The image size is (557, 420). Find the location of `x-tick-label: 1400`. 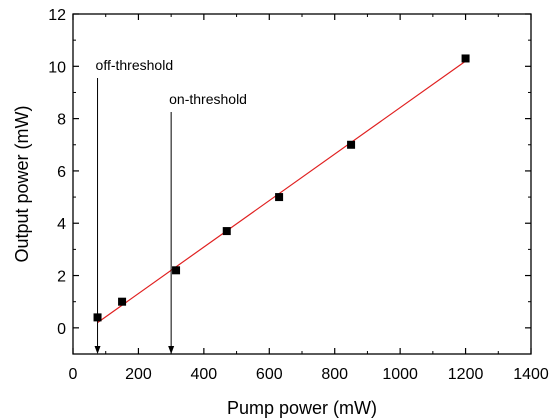

x-tick-label: 1400 is located at coordinates (531, 374).